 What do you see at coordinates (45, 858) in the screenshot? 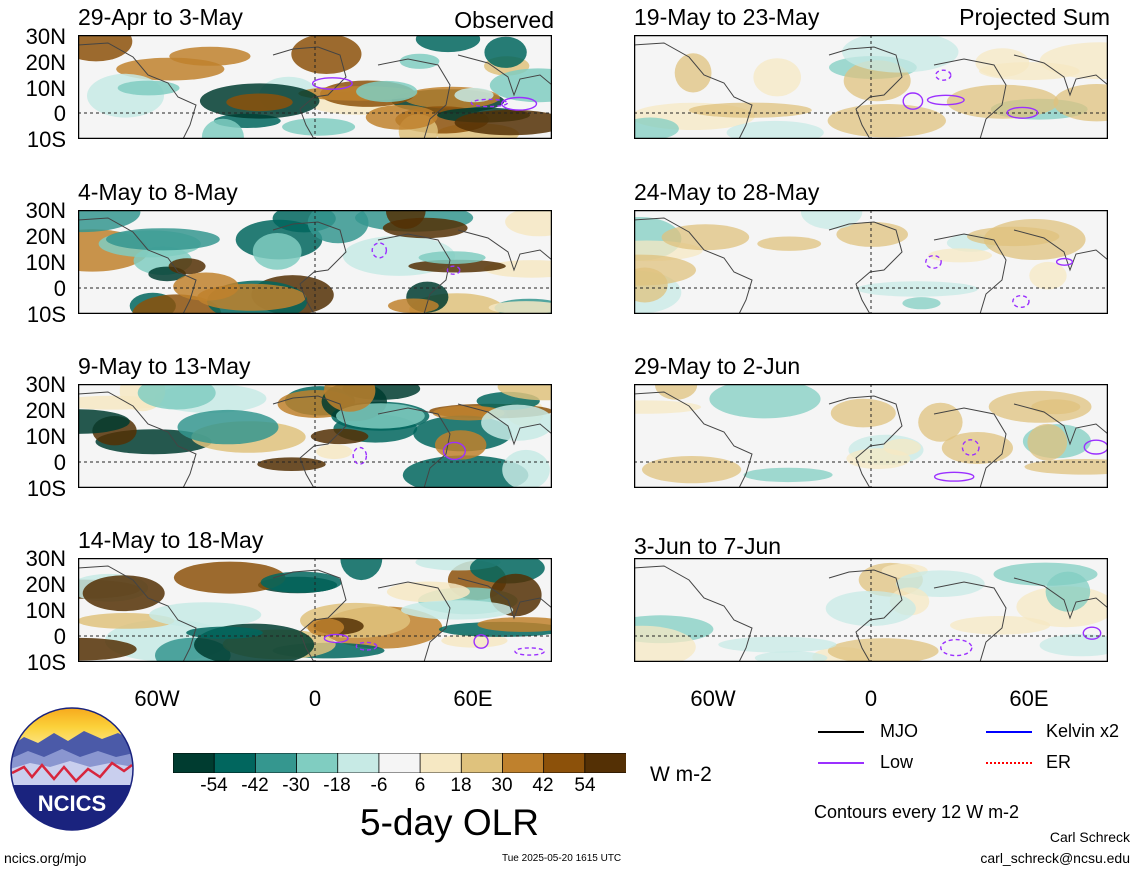
I see `footer-url: ncics.org/mjo` at bounding box center [45, 858].